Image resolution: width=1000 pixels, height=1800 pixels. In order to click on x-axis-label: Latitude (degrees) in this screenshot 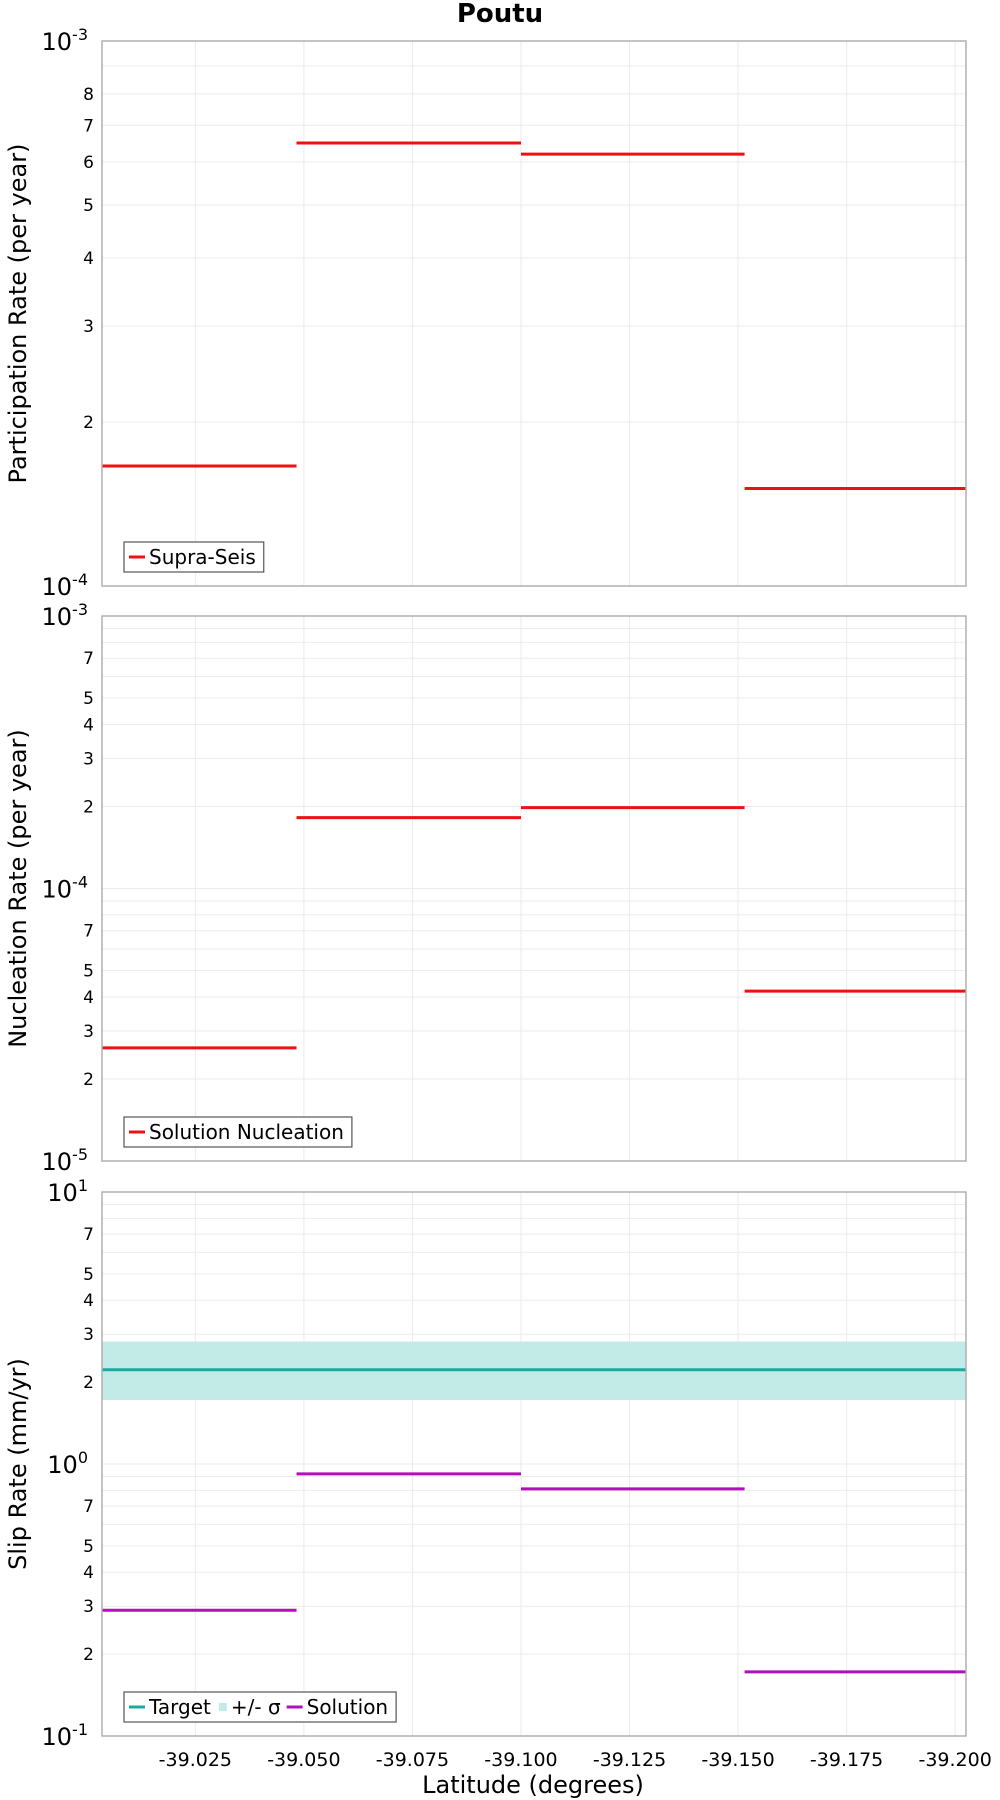, I will do `click(533, 1785)`.